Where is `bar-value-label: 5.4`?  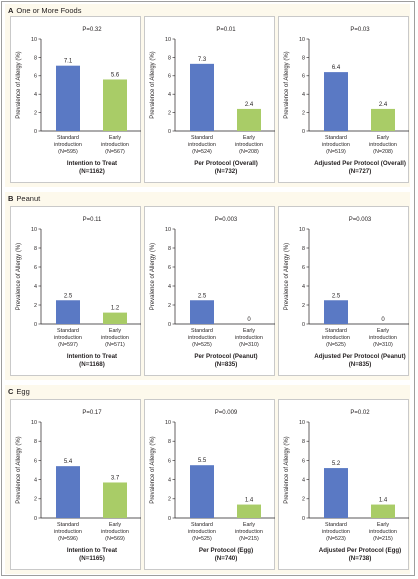 bar-value-label: 5.4 is located at coordinates (68, 462).